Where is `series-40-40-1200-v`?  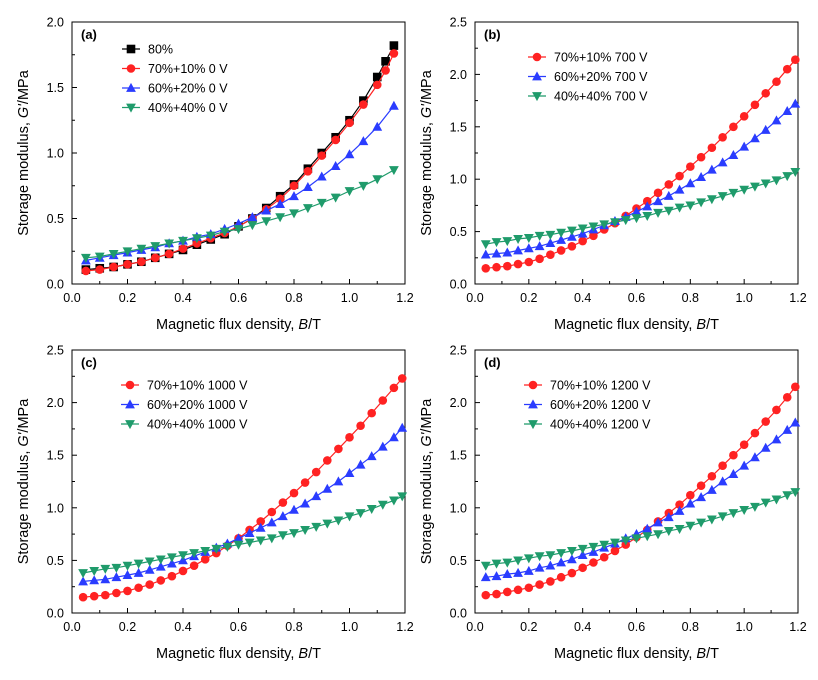
series-40-40-1200-v is located at coordinates (640, 529).